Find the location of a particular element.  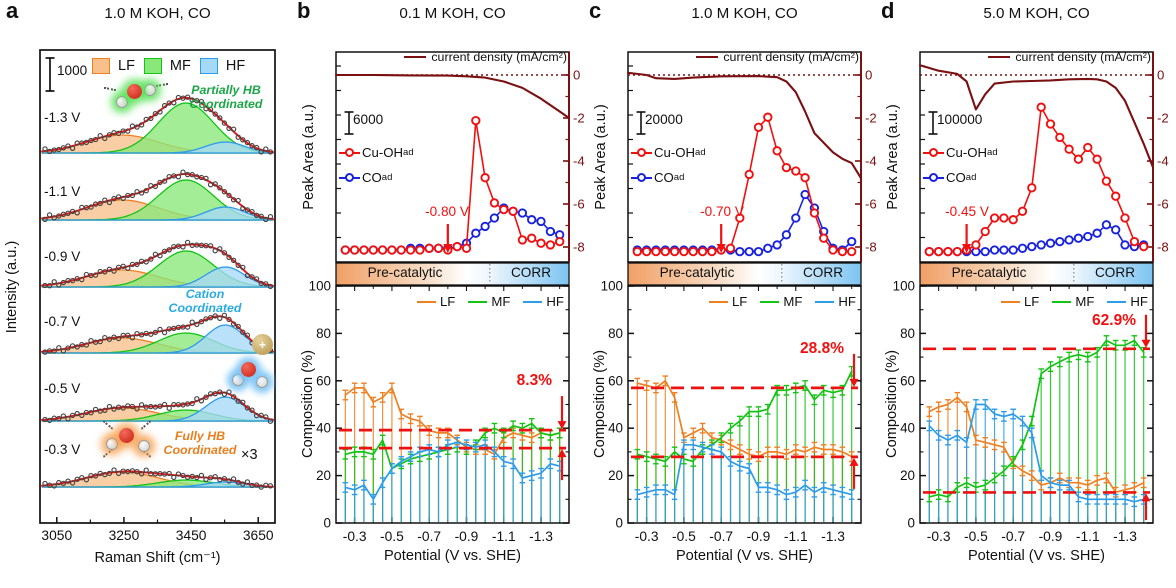

spectrum-label: -0.9 V is located at coordinates (62, 256).